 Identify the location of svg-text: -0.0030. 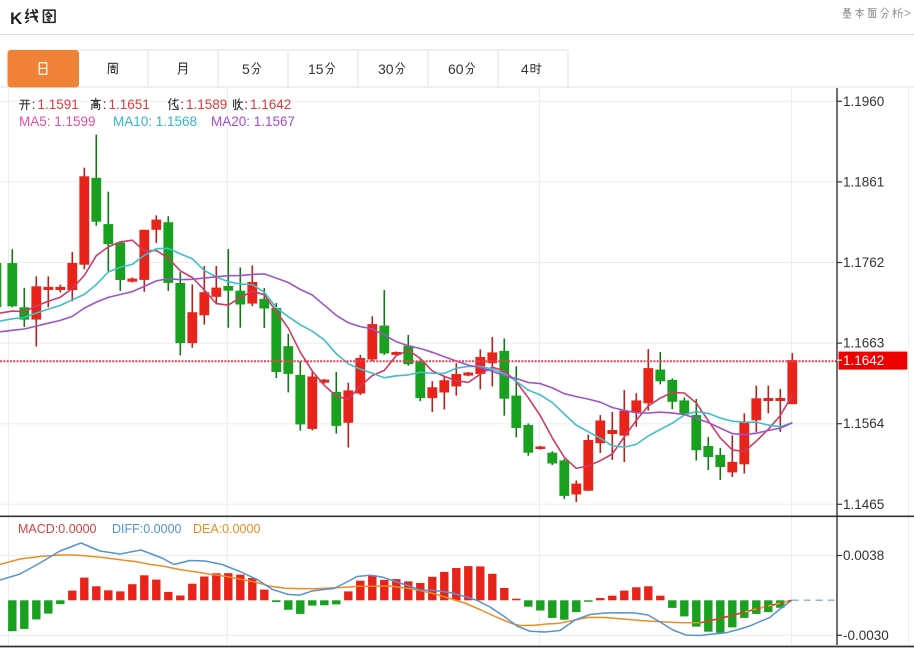
(866, 635).